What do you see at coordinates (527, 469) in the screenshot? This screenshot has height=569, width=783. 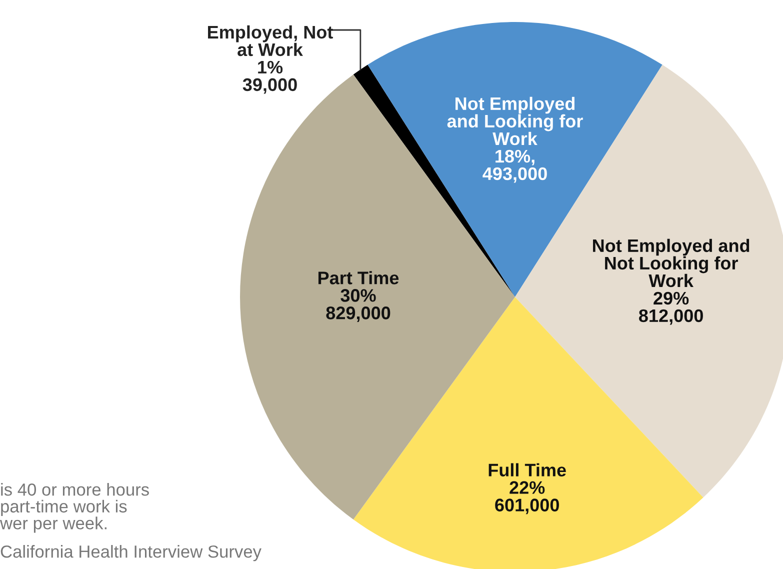 I see `slice-label: Full Time` at bounding box center [527, 469].